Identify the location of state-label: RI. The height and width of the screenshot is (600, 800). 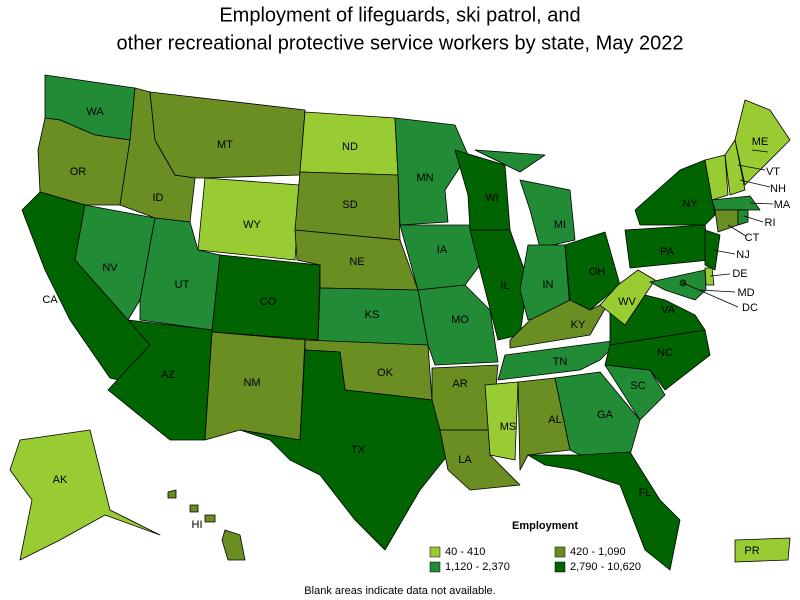
(770, 223).